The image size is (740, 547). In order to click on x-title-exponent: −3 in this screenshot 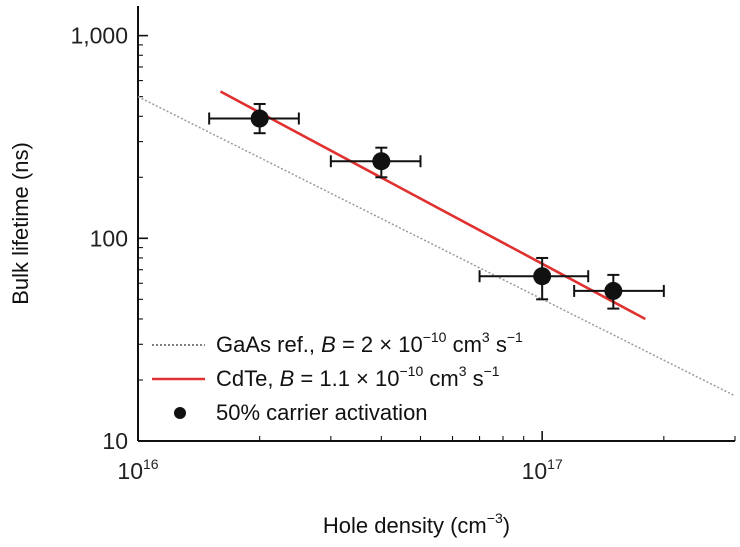, I will do `click(495, 518)`.